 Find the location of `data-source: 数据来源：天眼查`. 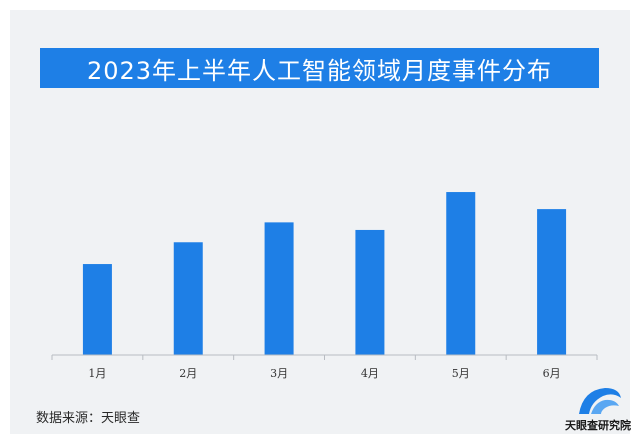

data-source: 数据来源：天眼查 is located at coordinates (88, 418).